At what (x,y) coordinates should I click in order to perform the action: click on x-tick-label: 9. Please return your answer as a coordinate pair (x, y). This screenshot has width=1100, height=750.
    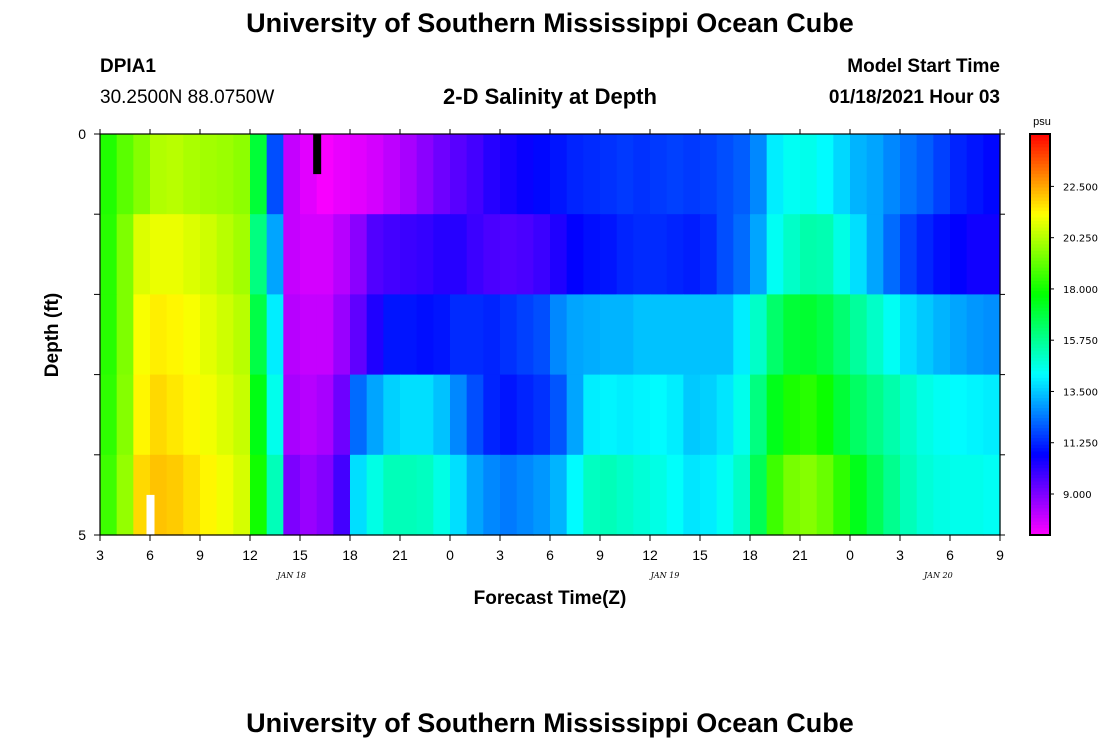
    Looking at the image, I should click on (200, 555).